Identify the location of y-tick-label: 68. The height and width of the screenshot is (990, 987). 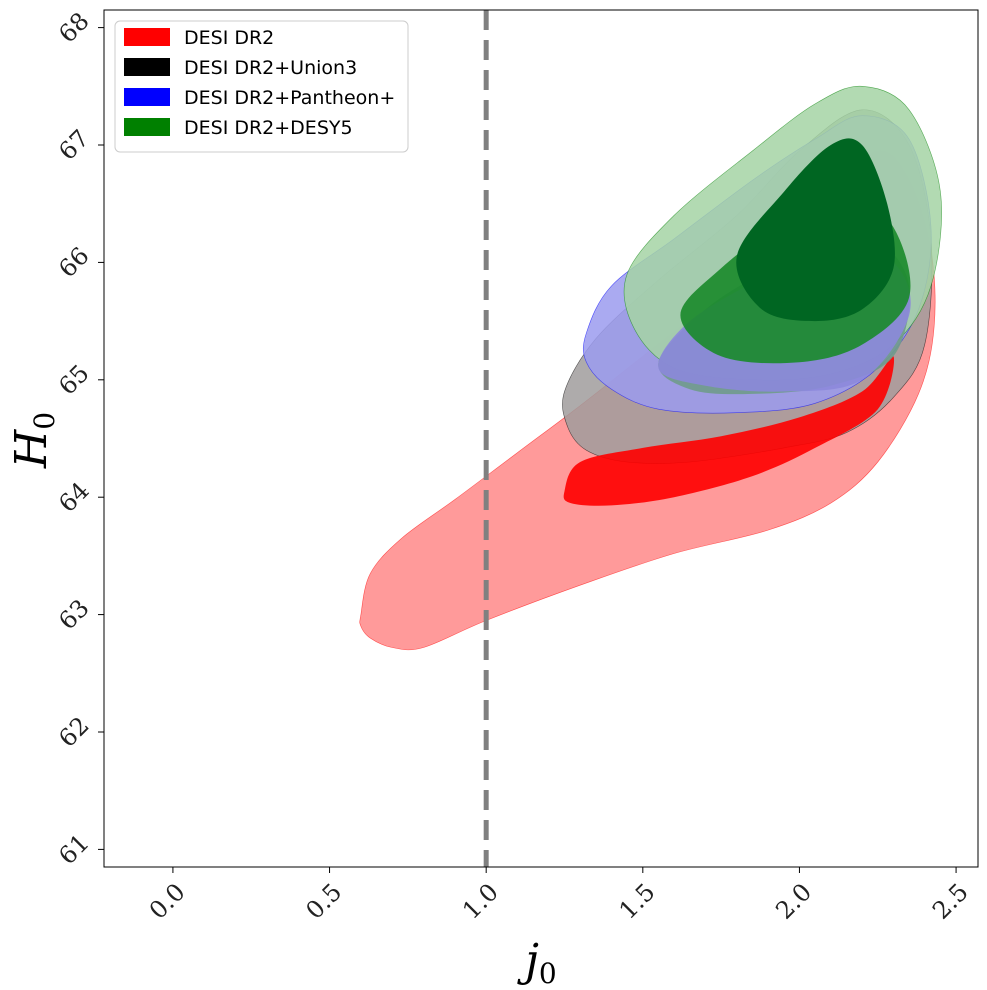
(73, 27).